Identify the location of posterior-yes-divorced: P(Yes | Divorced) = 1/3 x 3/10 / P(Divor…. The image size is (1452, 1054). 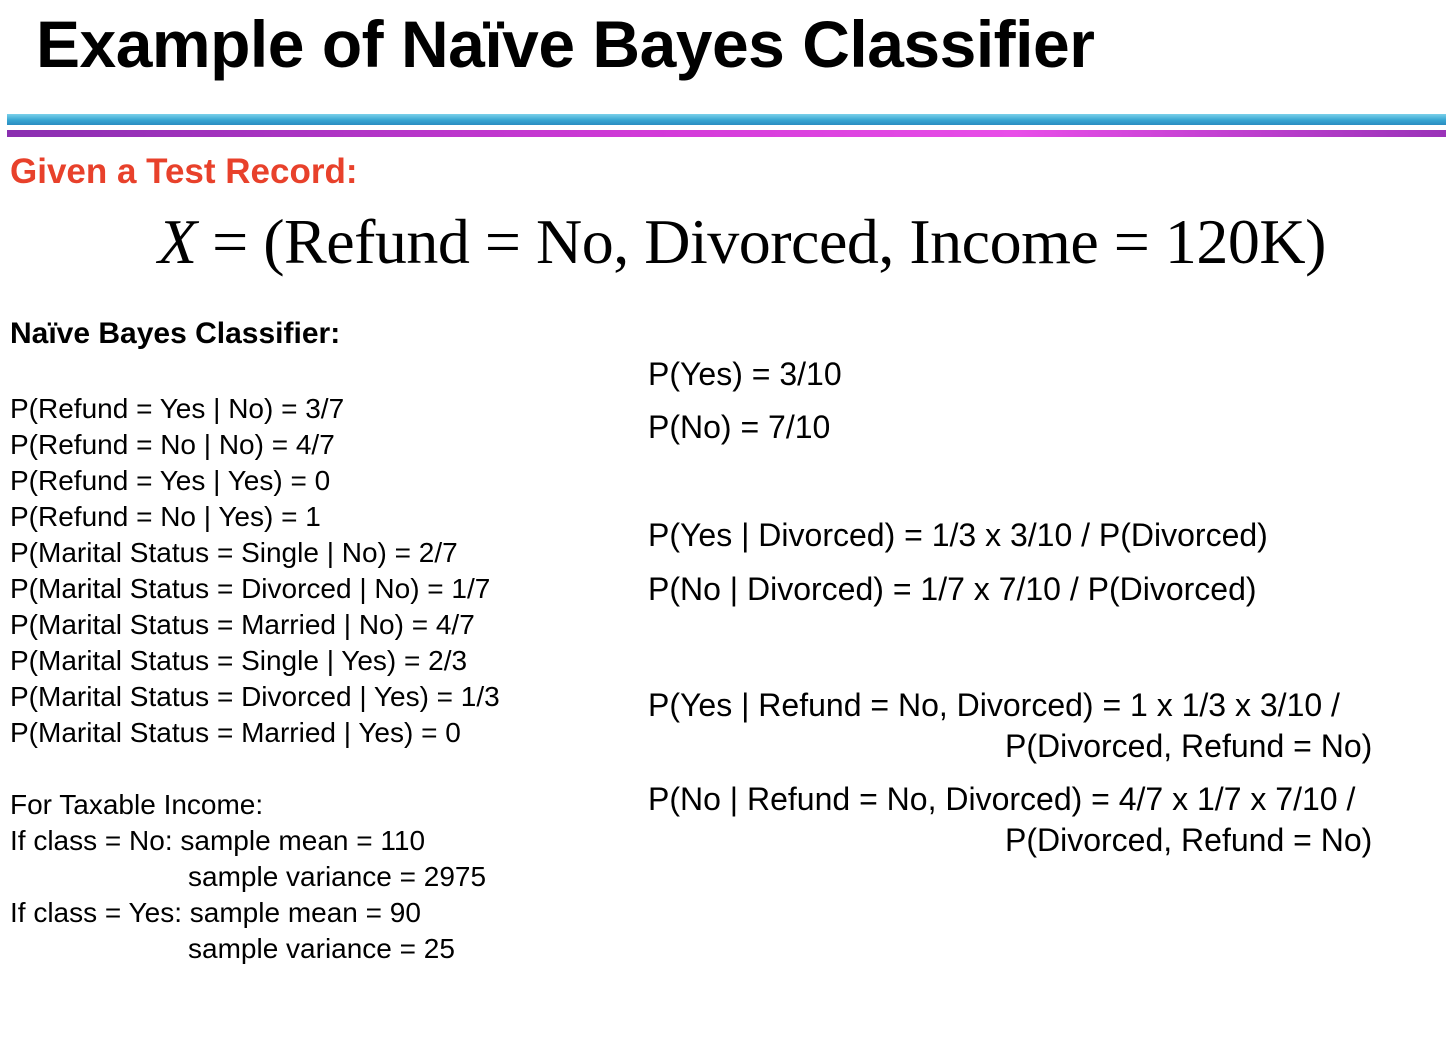
(958, 535).